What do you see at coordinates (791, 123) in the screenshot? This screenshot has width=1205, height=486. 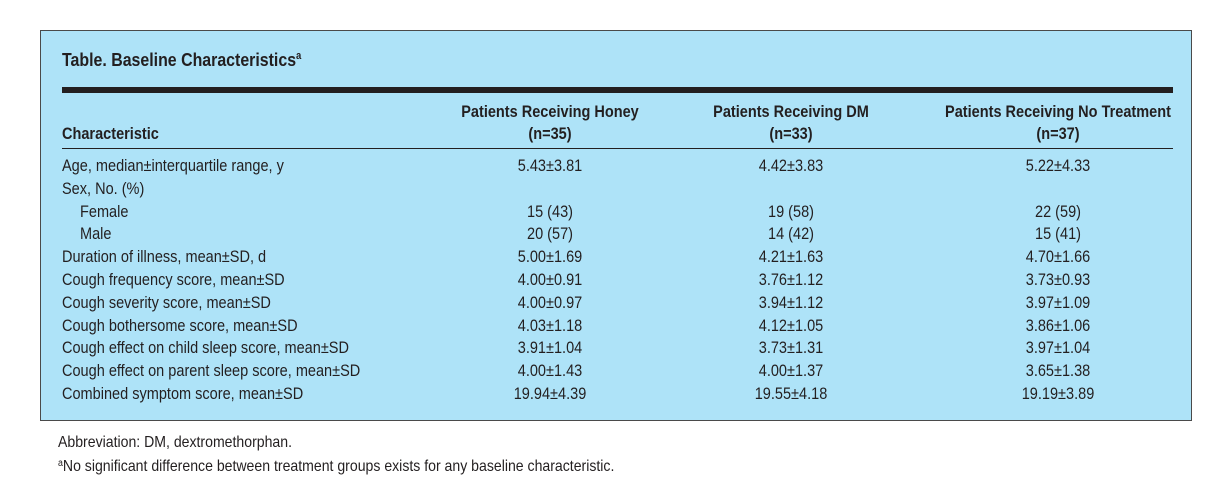 I see `column-header-dm: Patients Receiving DM (n=33)` at bounding box center [791, 123].